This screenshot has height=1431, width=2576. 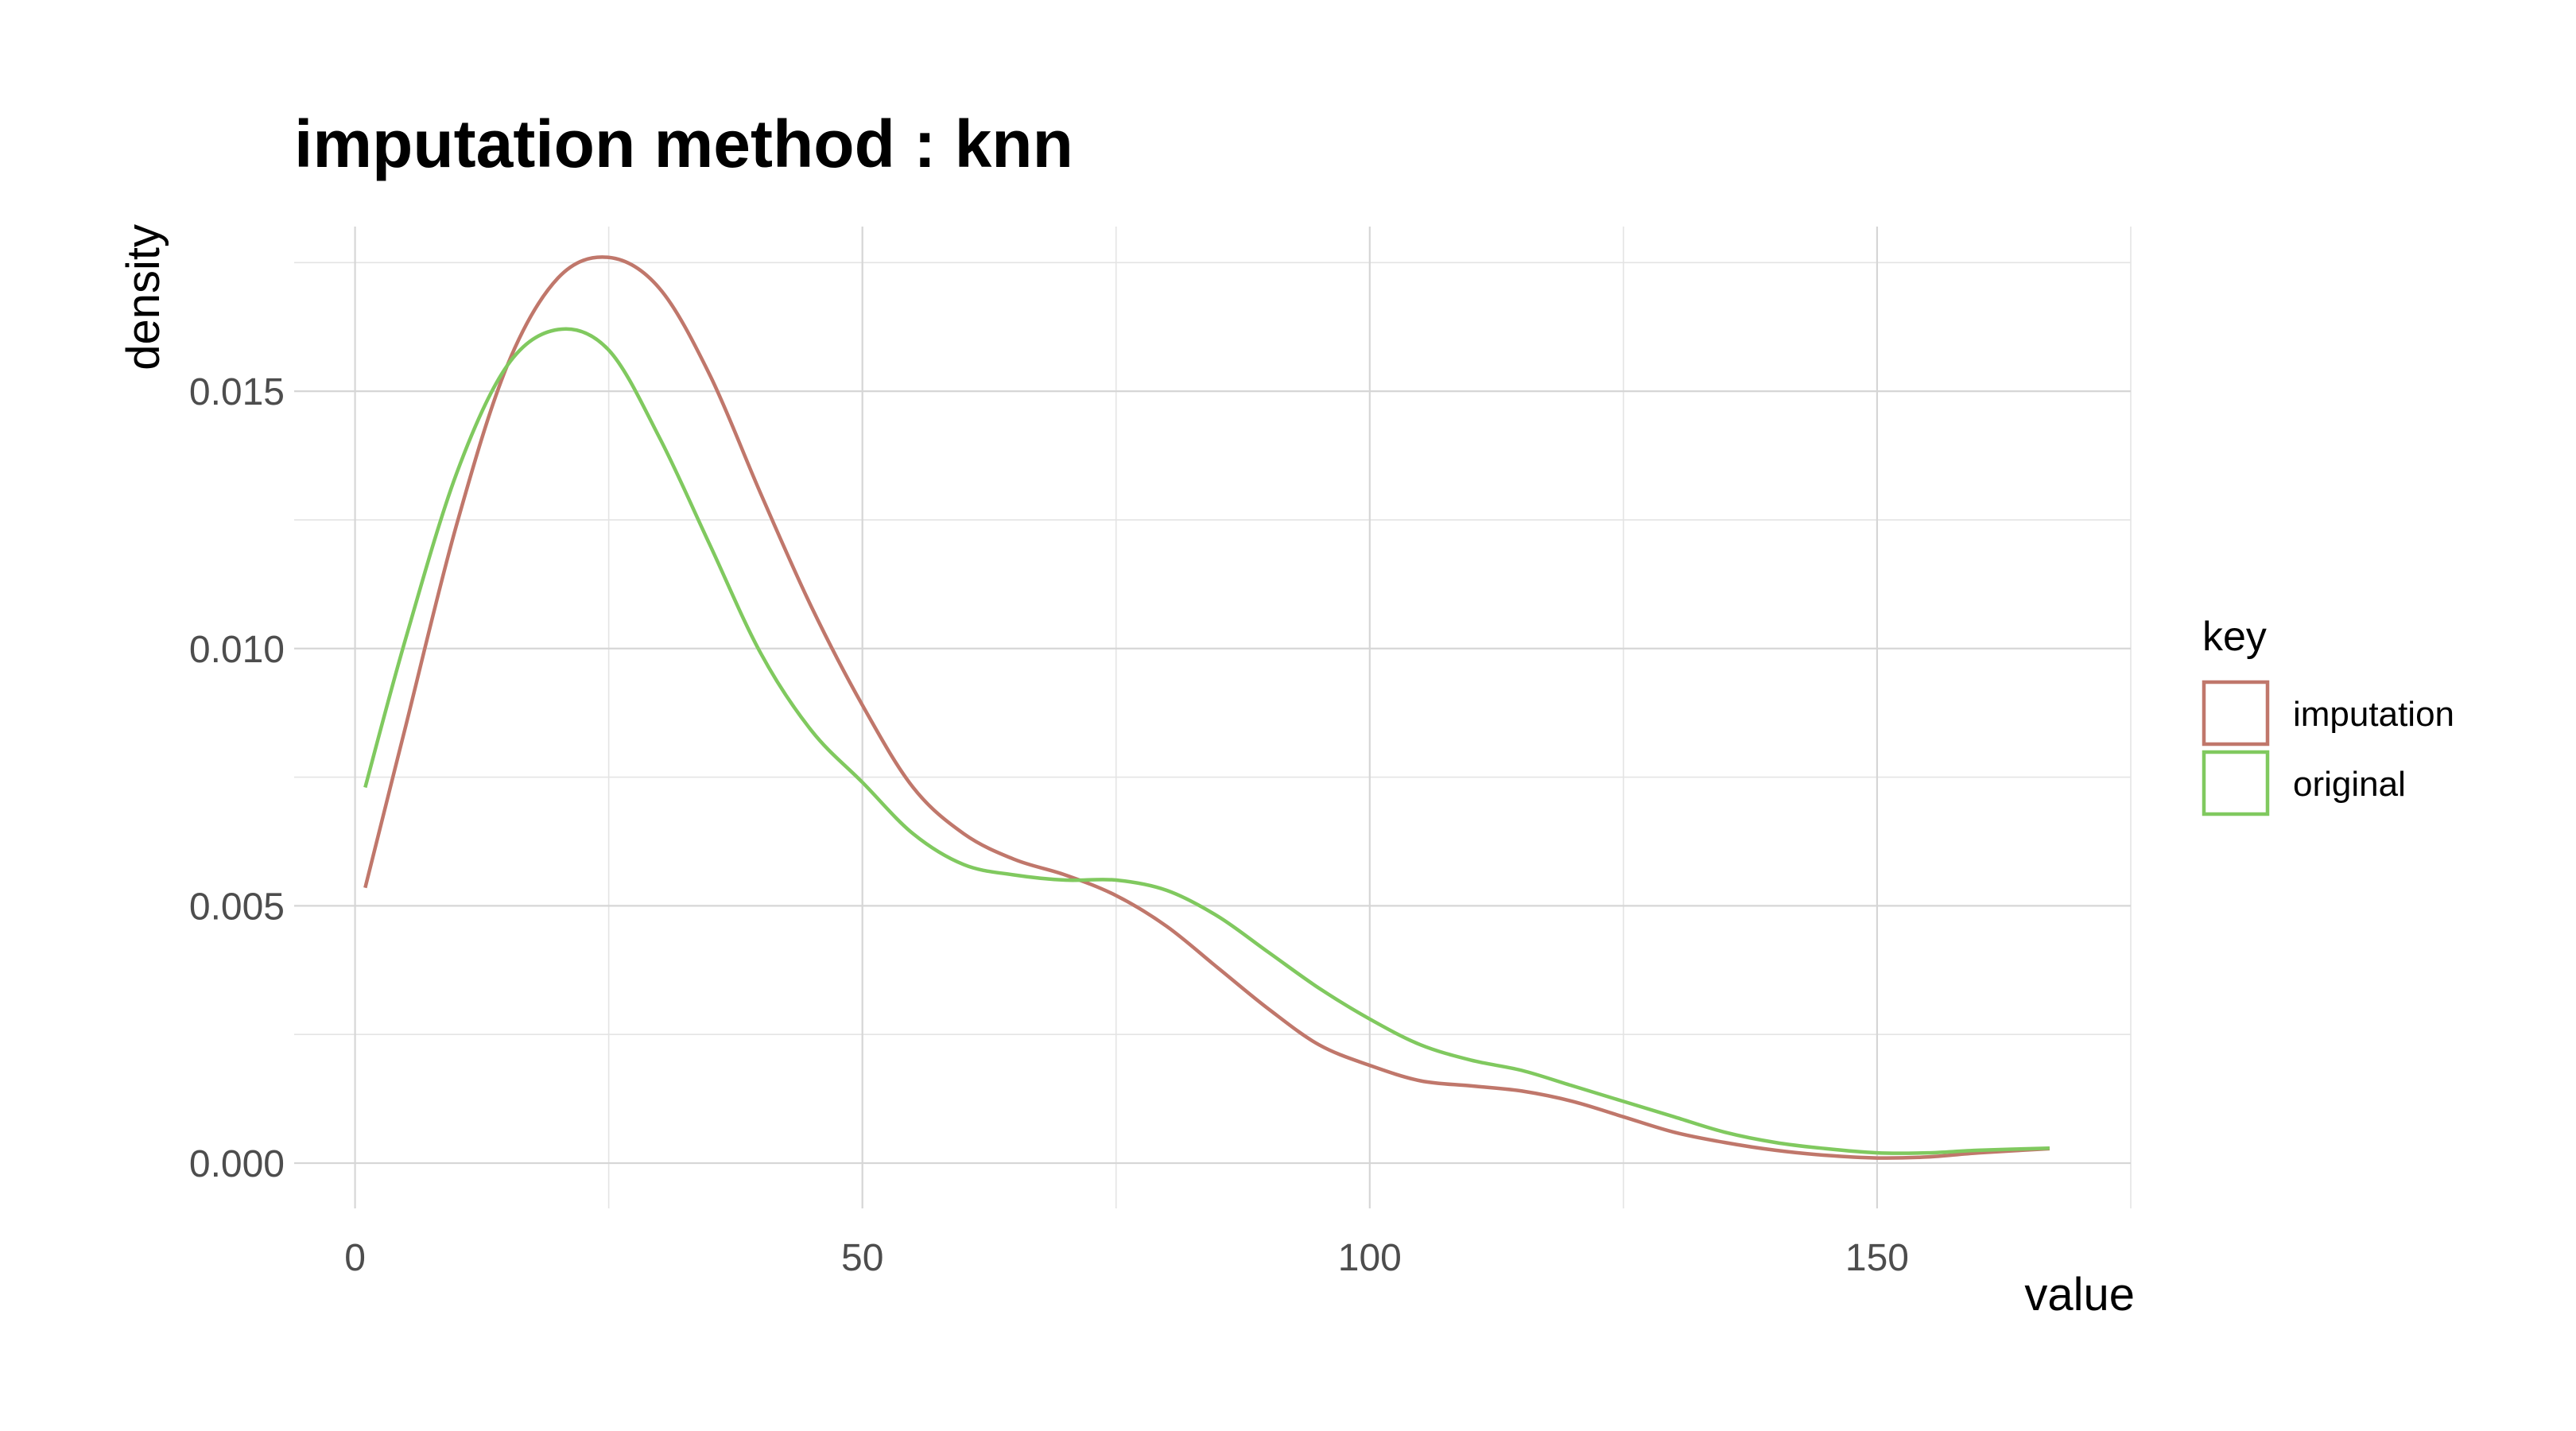 I want to click on legend-items: imputation original, so click(x=2328, y=748).